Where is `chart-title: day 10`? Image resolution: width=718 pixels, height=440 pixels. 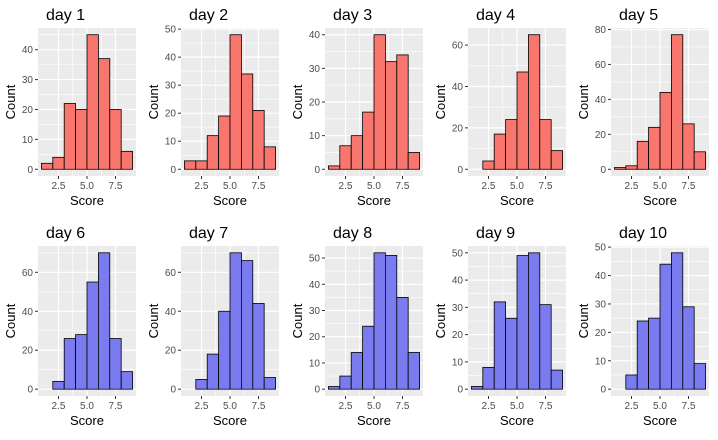
chart-title: day 10 is located at coordinates (643, 233).